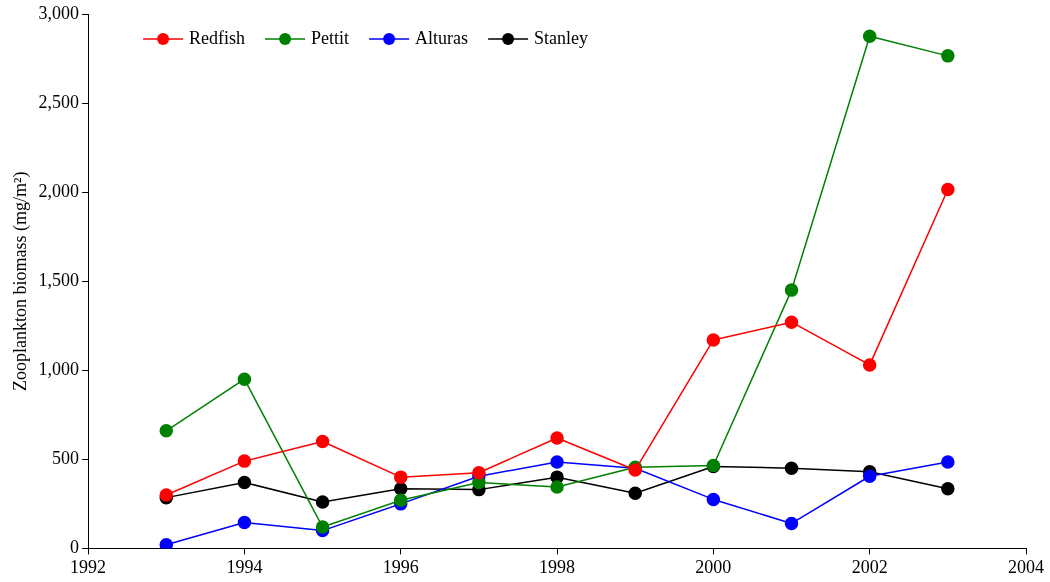 The height and width of the screenshot is (582, 1050). What do you see at coordinates (217, 37) in the screenshot?
I see `legend-label: Redfish` at bounding box center [217, 37].